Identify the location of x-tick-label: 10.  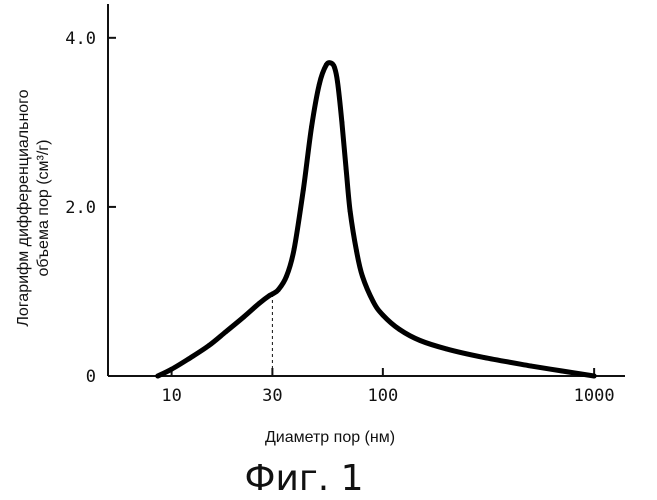
(171, 396).